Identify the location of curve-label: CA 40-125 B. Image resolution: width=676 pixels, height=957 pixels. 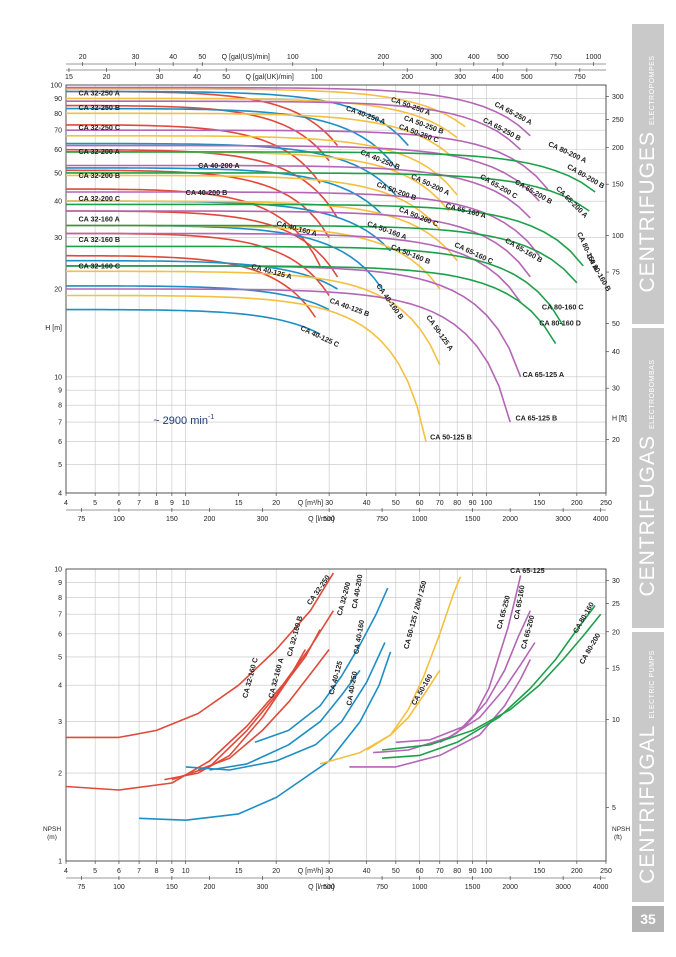
(349, 307).